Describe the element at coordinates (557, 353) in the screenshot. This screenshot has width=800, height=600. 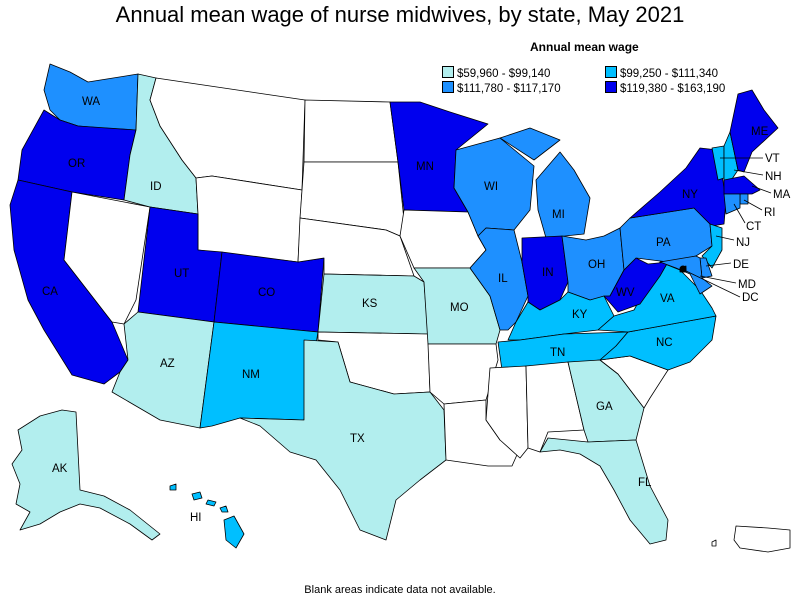
I see `state-label-tn: TN` at that location.